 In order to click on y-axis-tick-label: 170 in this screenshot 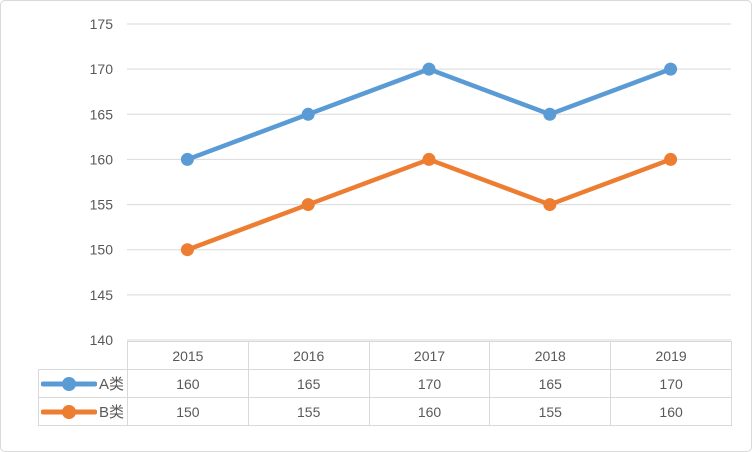, I will do `click(102, 69)`.